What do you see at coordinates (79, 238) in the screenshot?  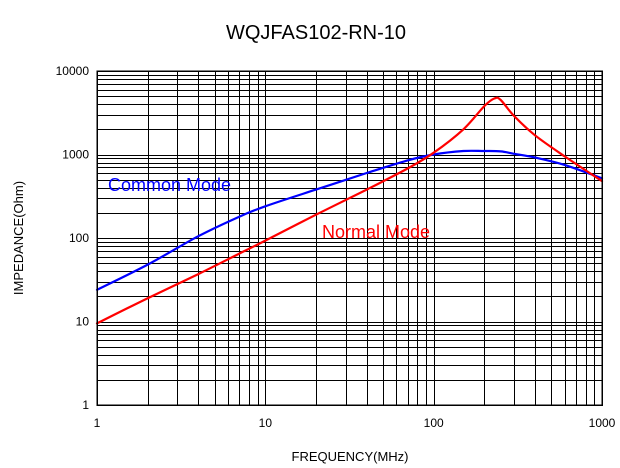 I see `y-tick-label: 100` at bounding box center [79, 238].